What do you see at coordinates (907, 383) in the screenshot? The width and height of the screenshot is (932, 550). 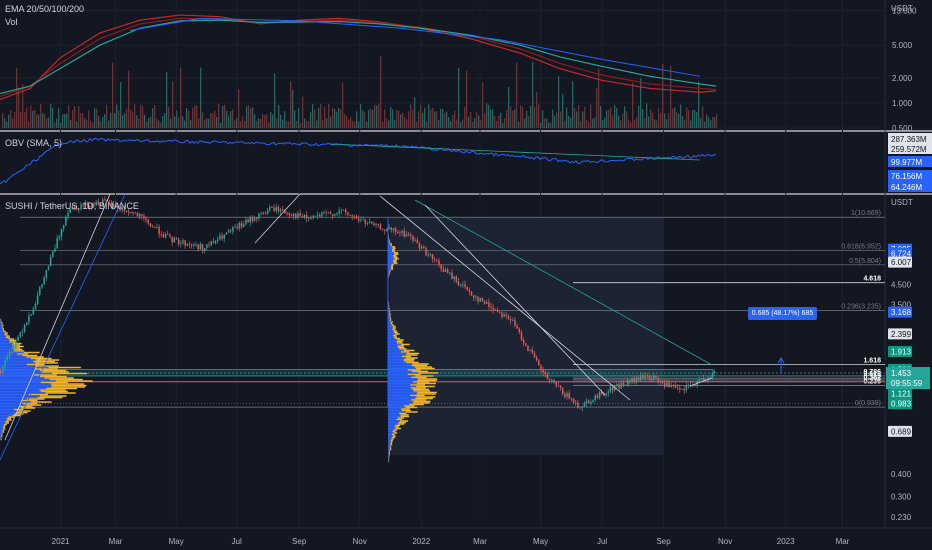 I see `countdown-label: 09:55:59` at bounding box center [907, 383].